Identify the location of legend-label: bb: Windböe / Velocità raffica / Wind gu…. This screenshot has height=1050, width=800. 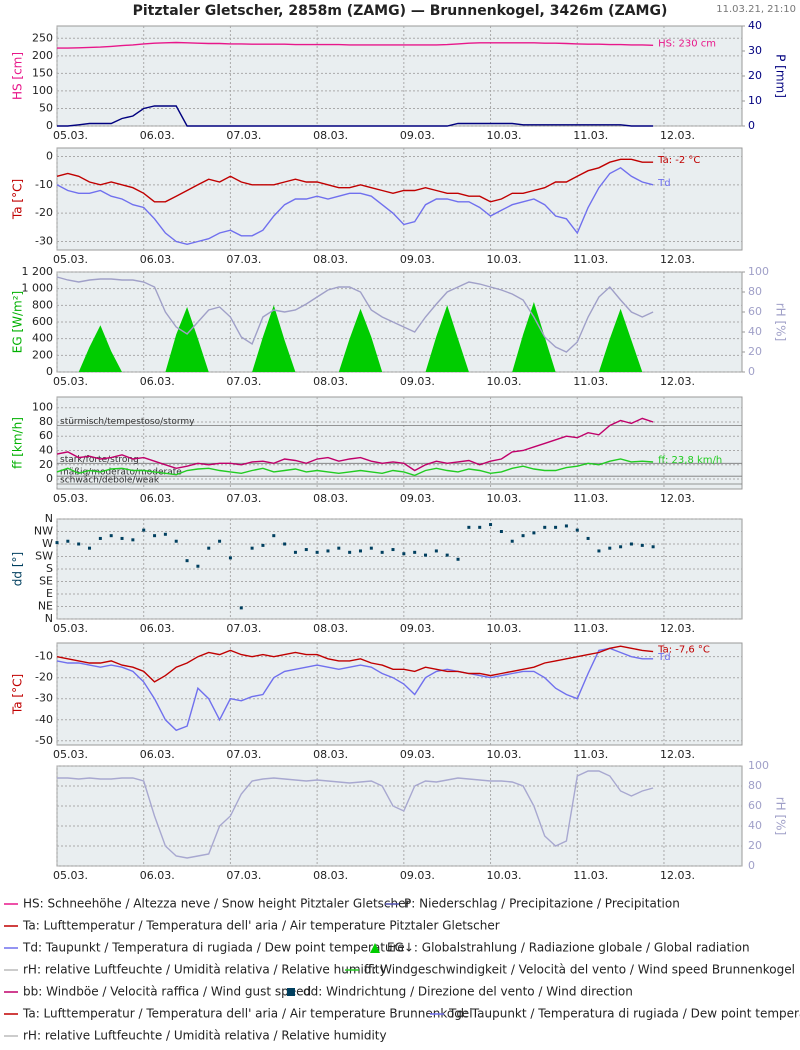
(167, 992).